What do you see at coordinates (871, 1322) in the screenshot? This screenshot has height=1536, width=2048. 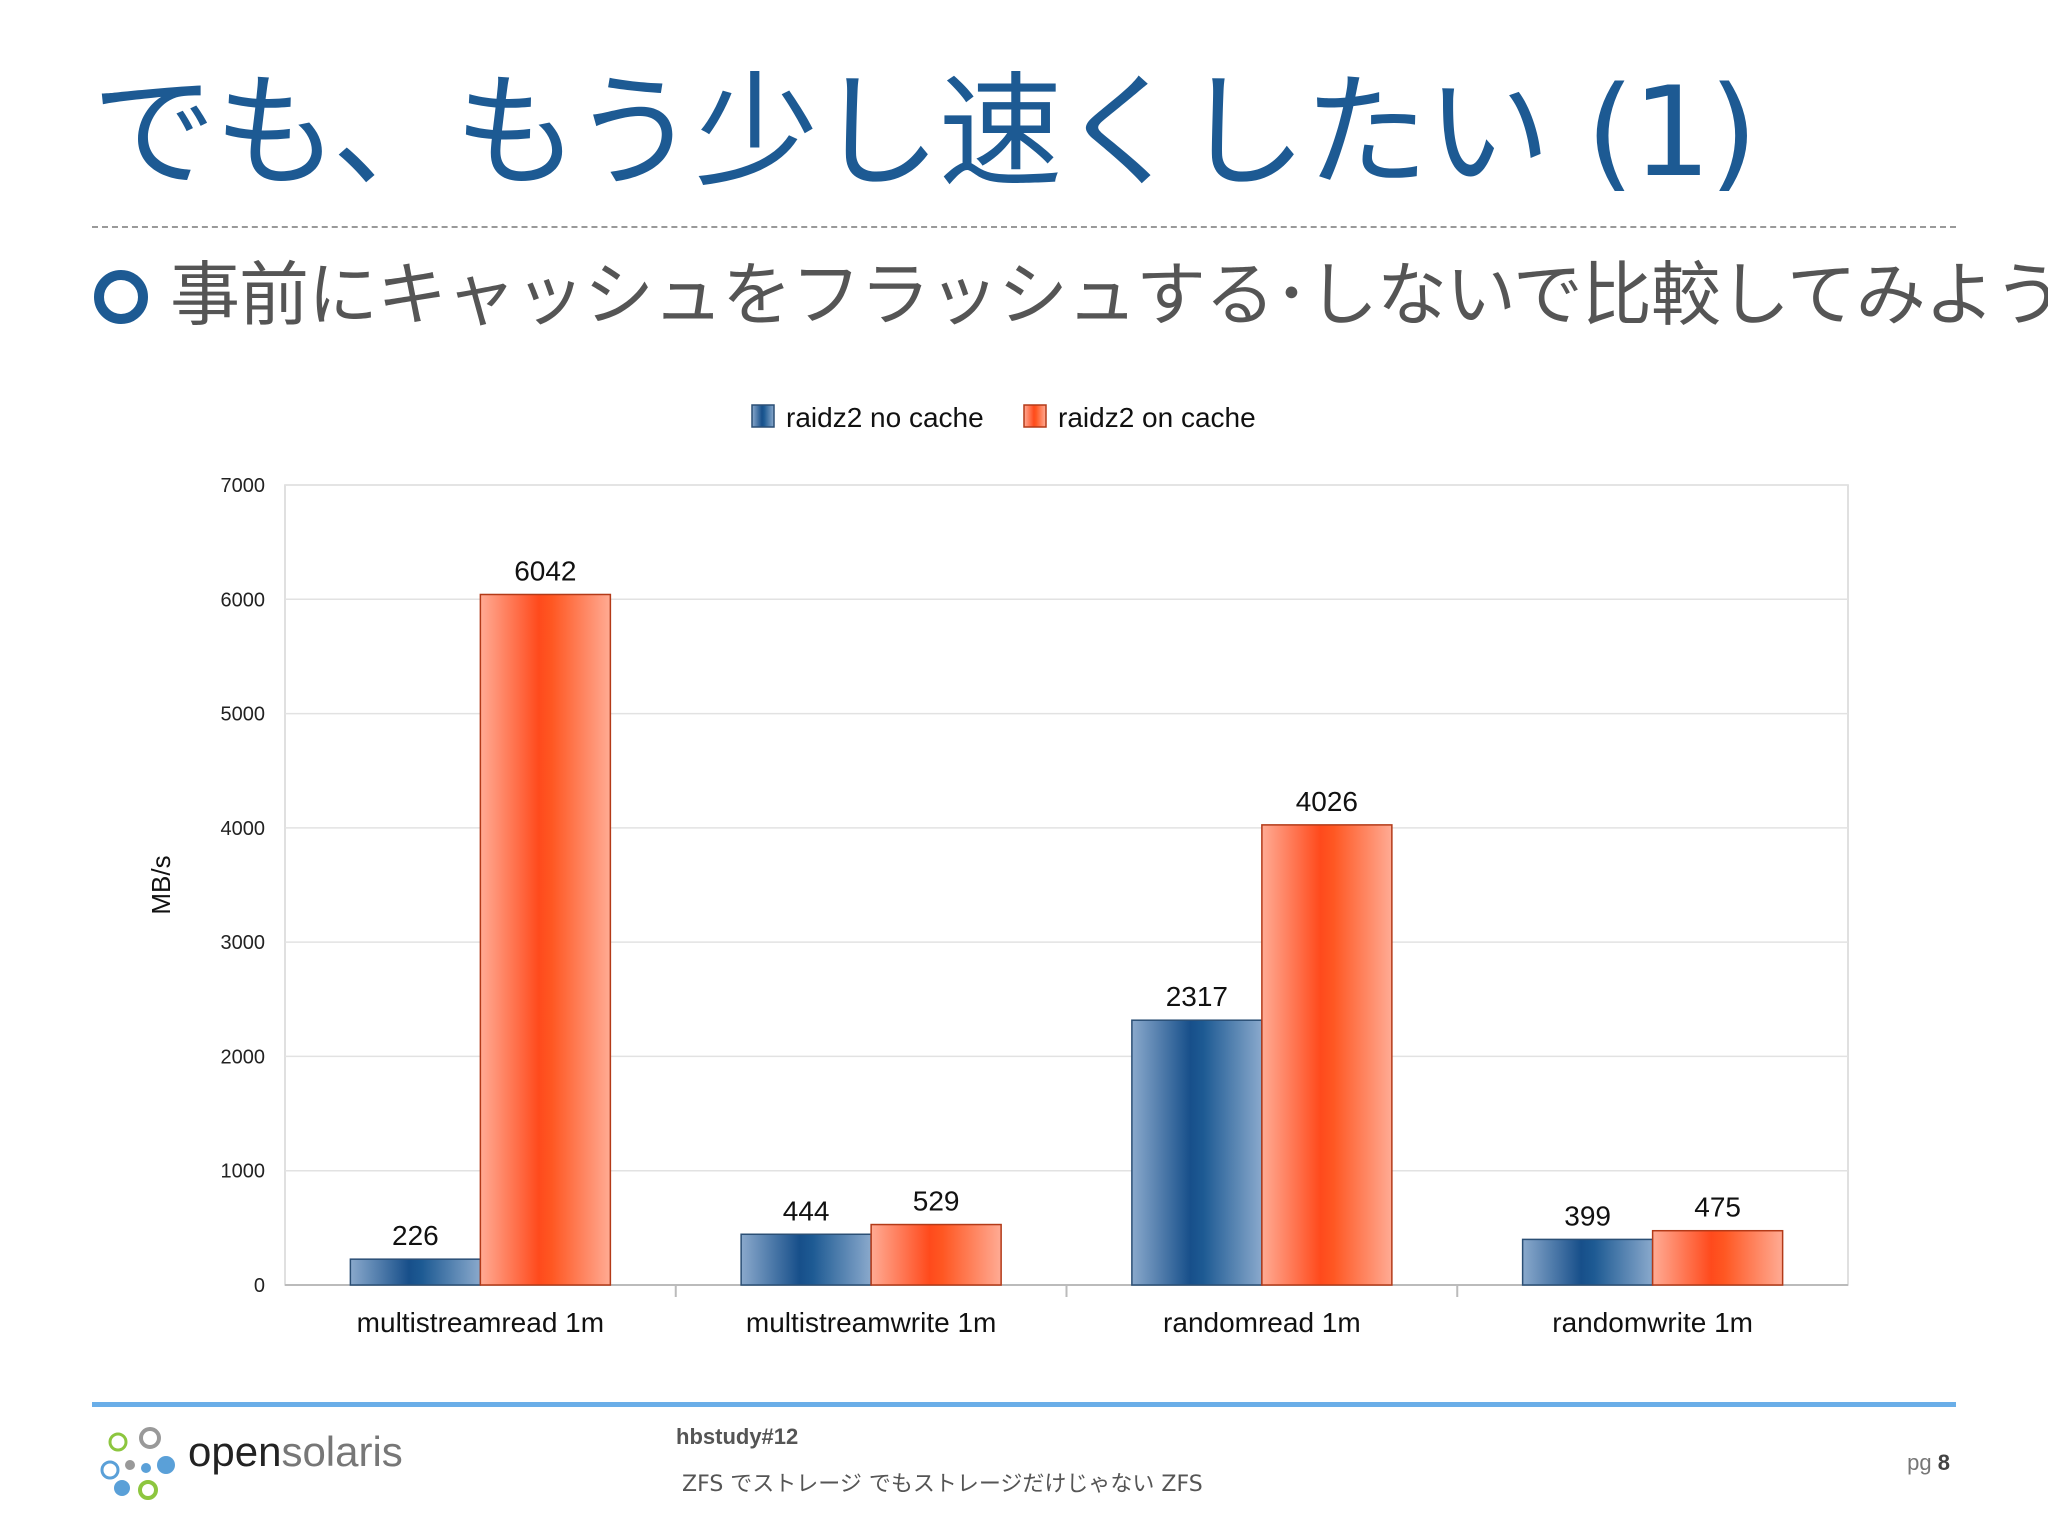 I see `x-tick-label: multistreamwrite 1m` at bounding box center [871, 1322].